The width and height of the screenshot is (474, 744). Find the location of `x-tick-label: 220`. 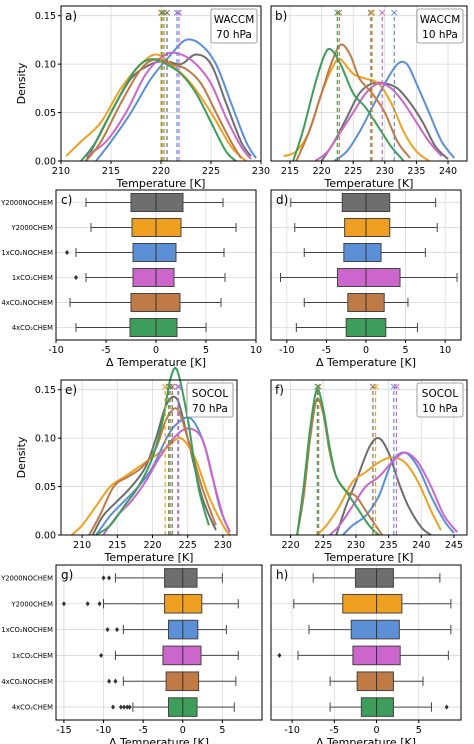

x-tick-label: 220 is located at coordinates (322, 171).